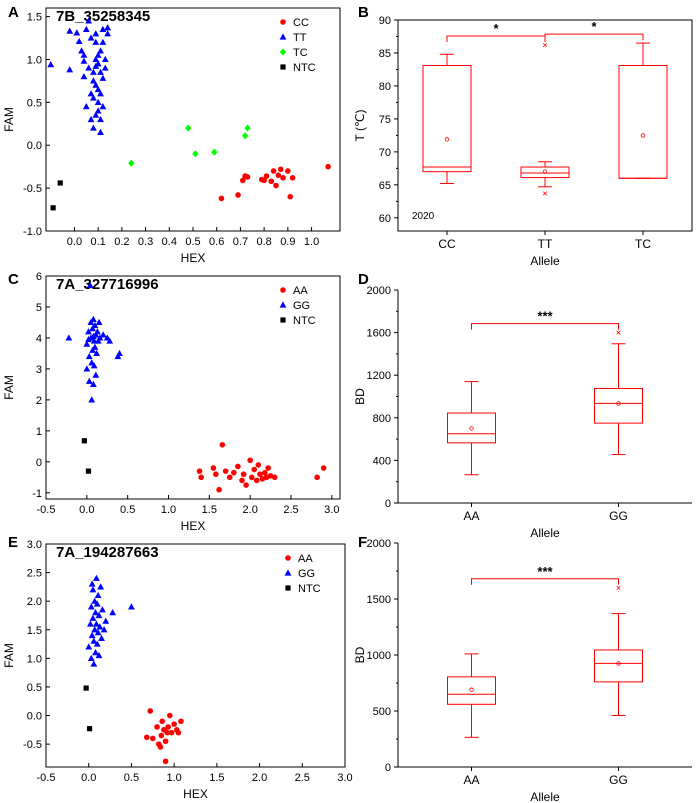 The image size is (700, 803). Describe the element at coordinates (37, 494) in the screenshot. I see `y-tick-label: -1` at that location.